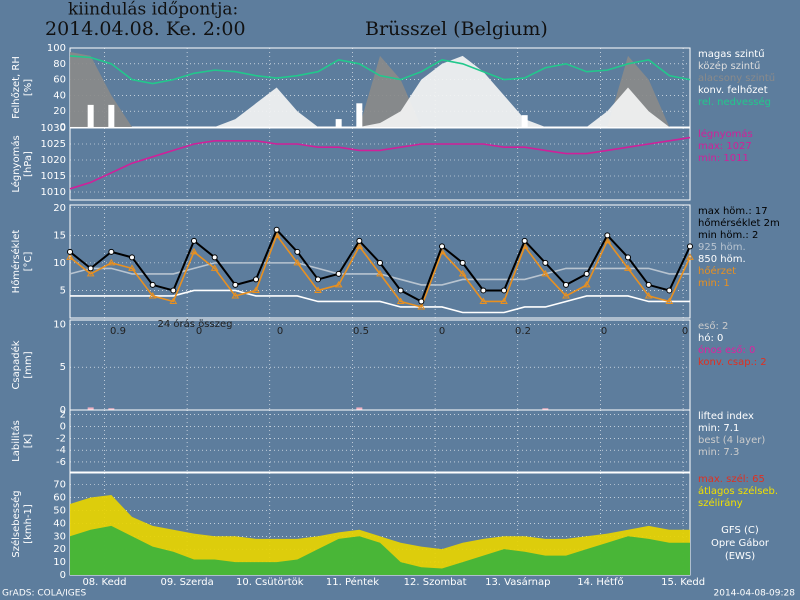  What do you see at coordinates (523, 331) in the screenshot?
I see `daily-total: 0.2` at bounding box center [523, 331].